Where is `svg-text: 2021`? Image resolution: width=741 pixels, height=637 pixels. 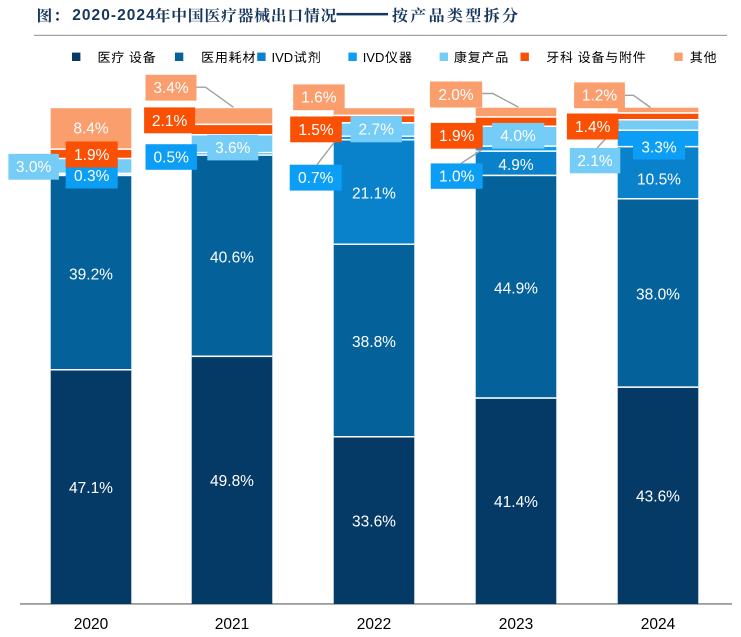
svg-text: 2021 is located at coordinates (232, 624).